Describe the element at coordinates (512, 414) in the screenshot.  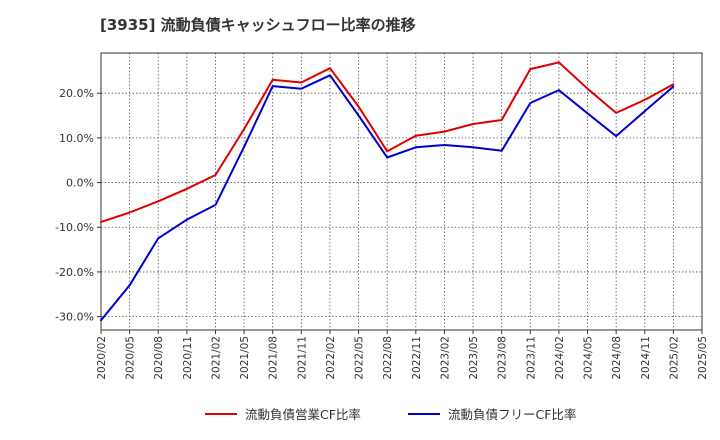
I see `legend-label-2: 流動負債フリーCF比率` at that location.